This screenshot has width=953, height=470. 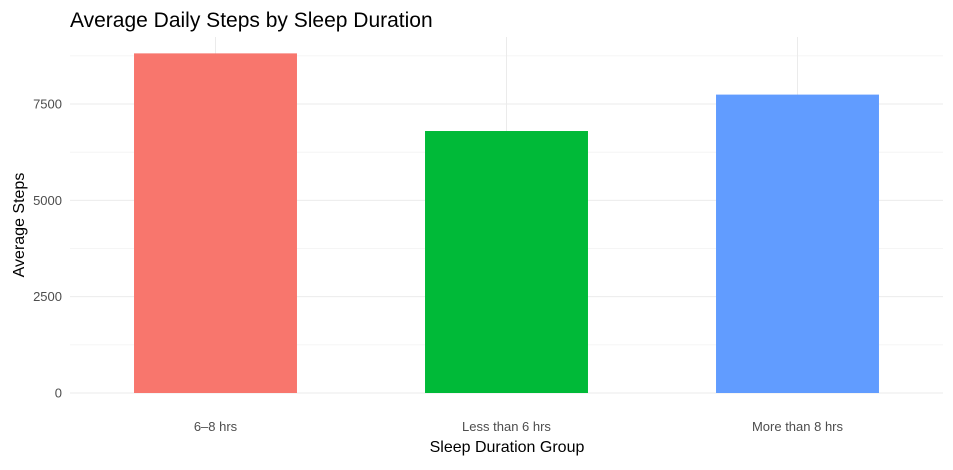 What do you see at coordinates (47, 200) in the screenshot?
I see `y-tick-label: 5000` at bounding box center [47, 200].